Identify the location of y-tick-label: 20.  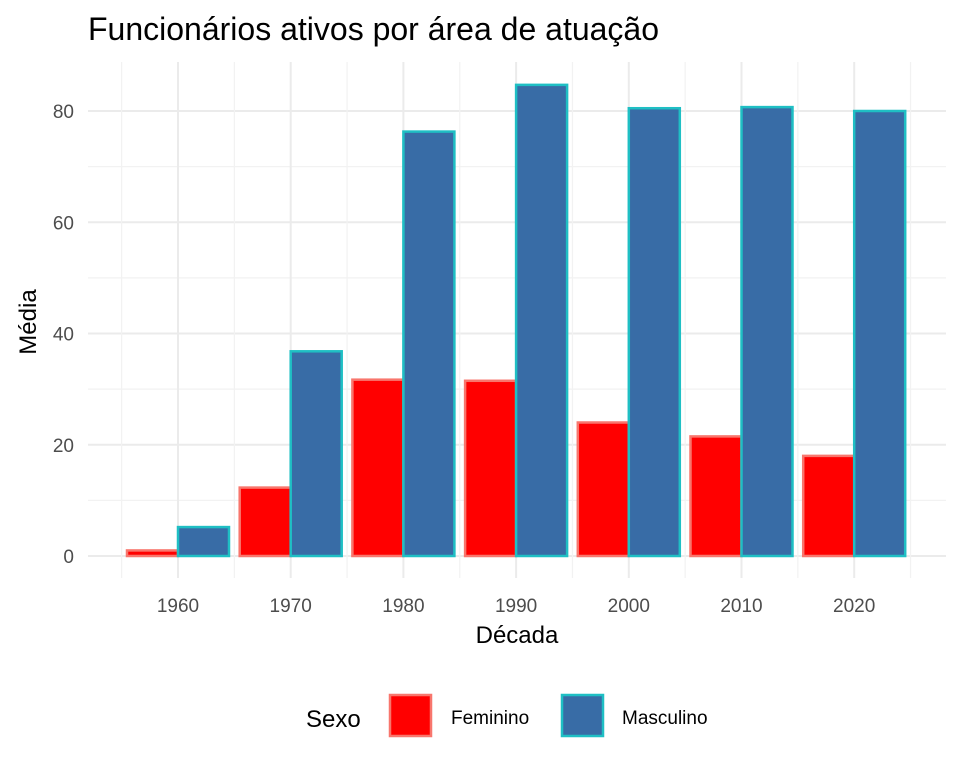
(63, 446).